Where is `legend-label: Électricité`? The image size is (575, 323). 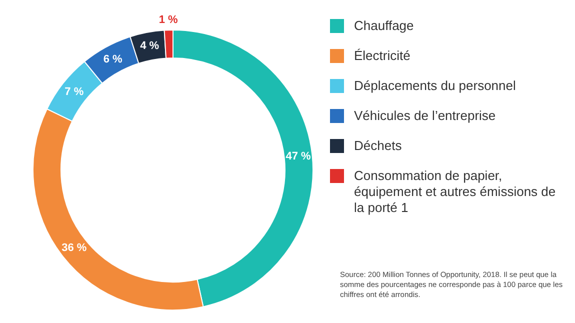
legend-label: Électricité is located at coordinates (382, 56).